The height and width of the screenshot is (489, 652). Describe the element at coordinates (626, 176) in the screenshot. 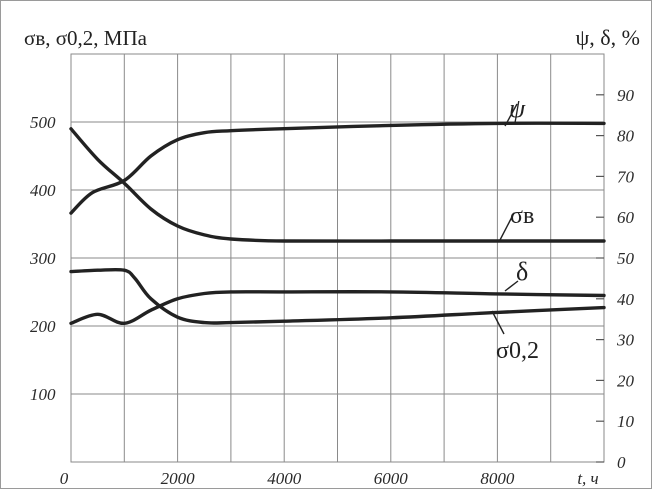

I see `y-right-tick-label: 70` at that location.